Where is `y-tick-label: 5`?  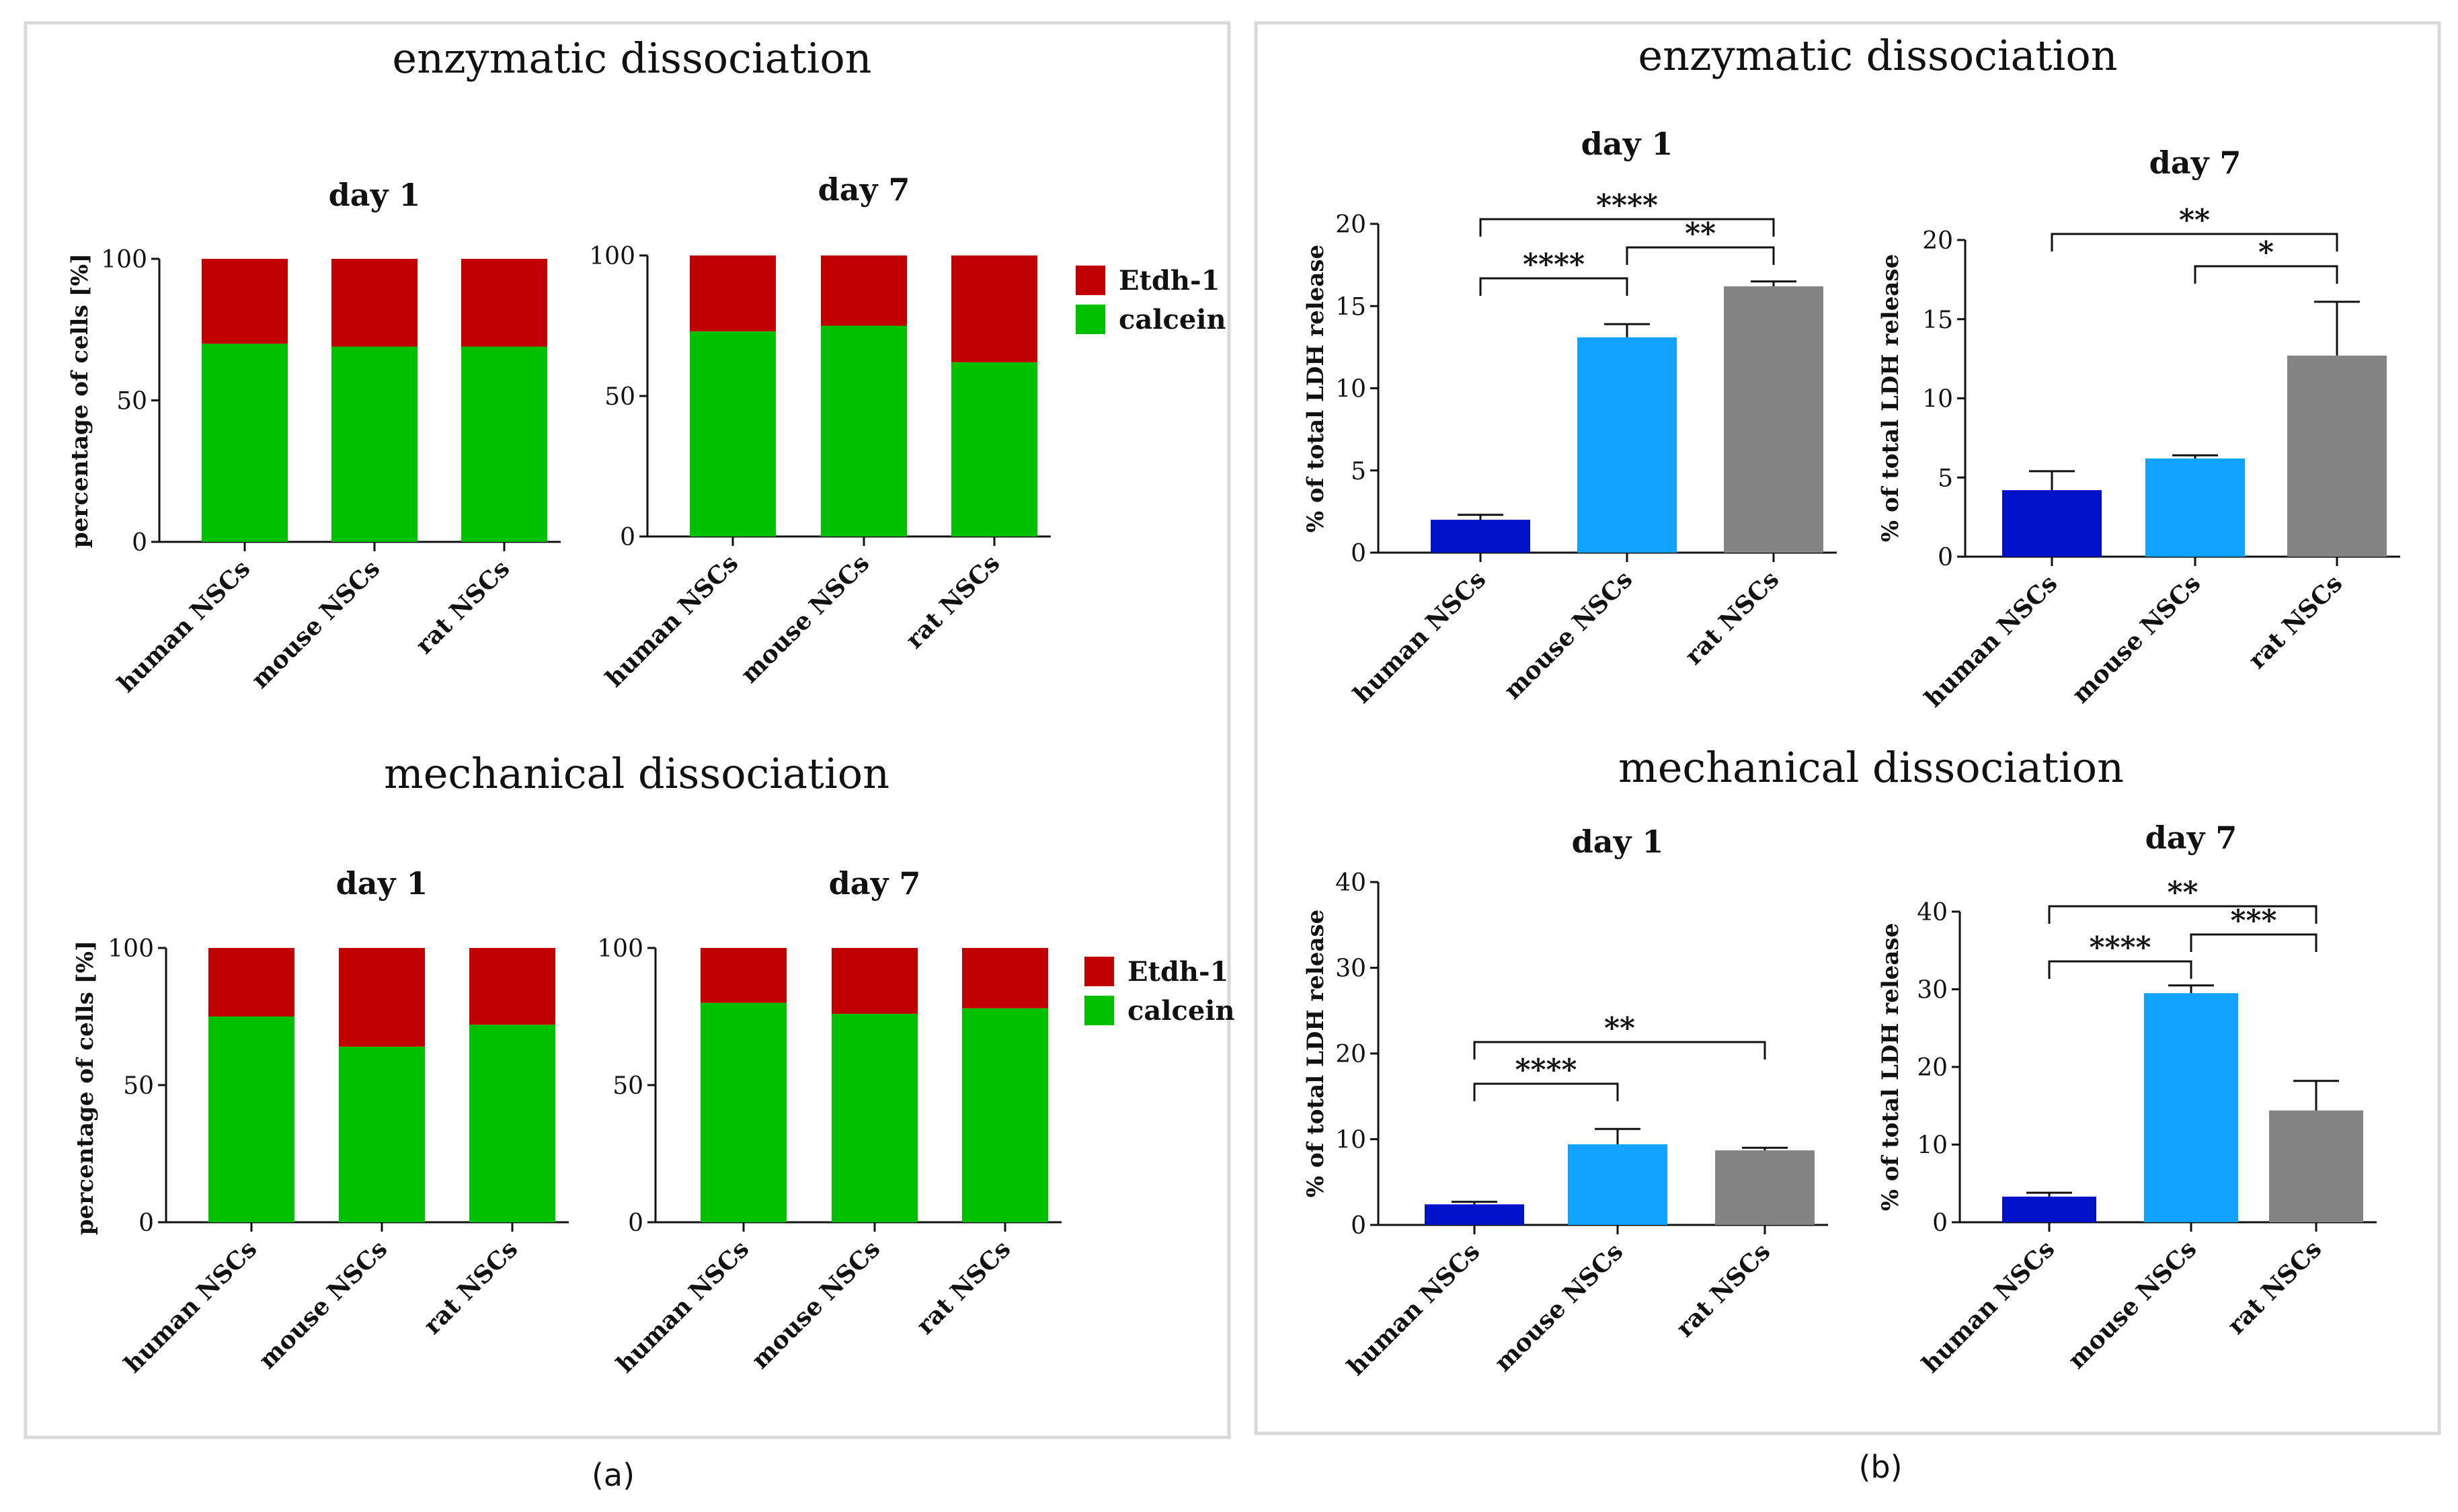
y-tick-label: 5 is located at coordinates (1945, 478).